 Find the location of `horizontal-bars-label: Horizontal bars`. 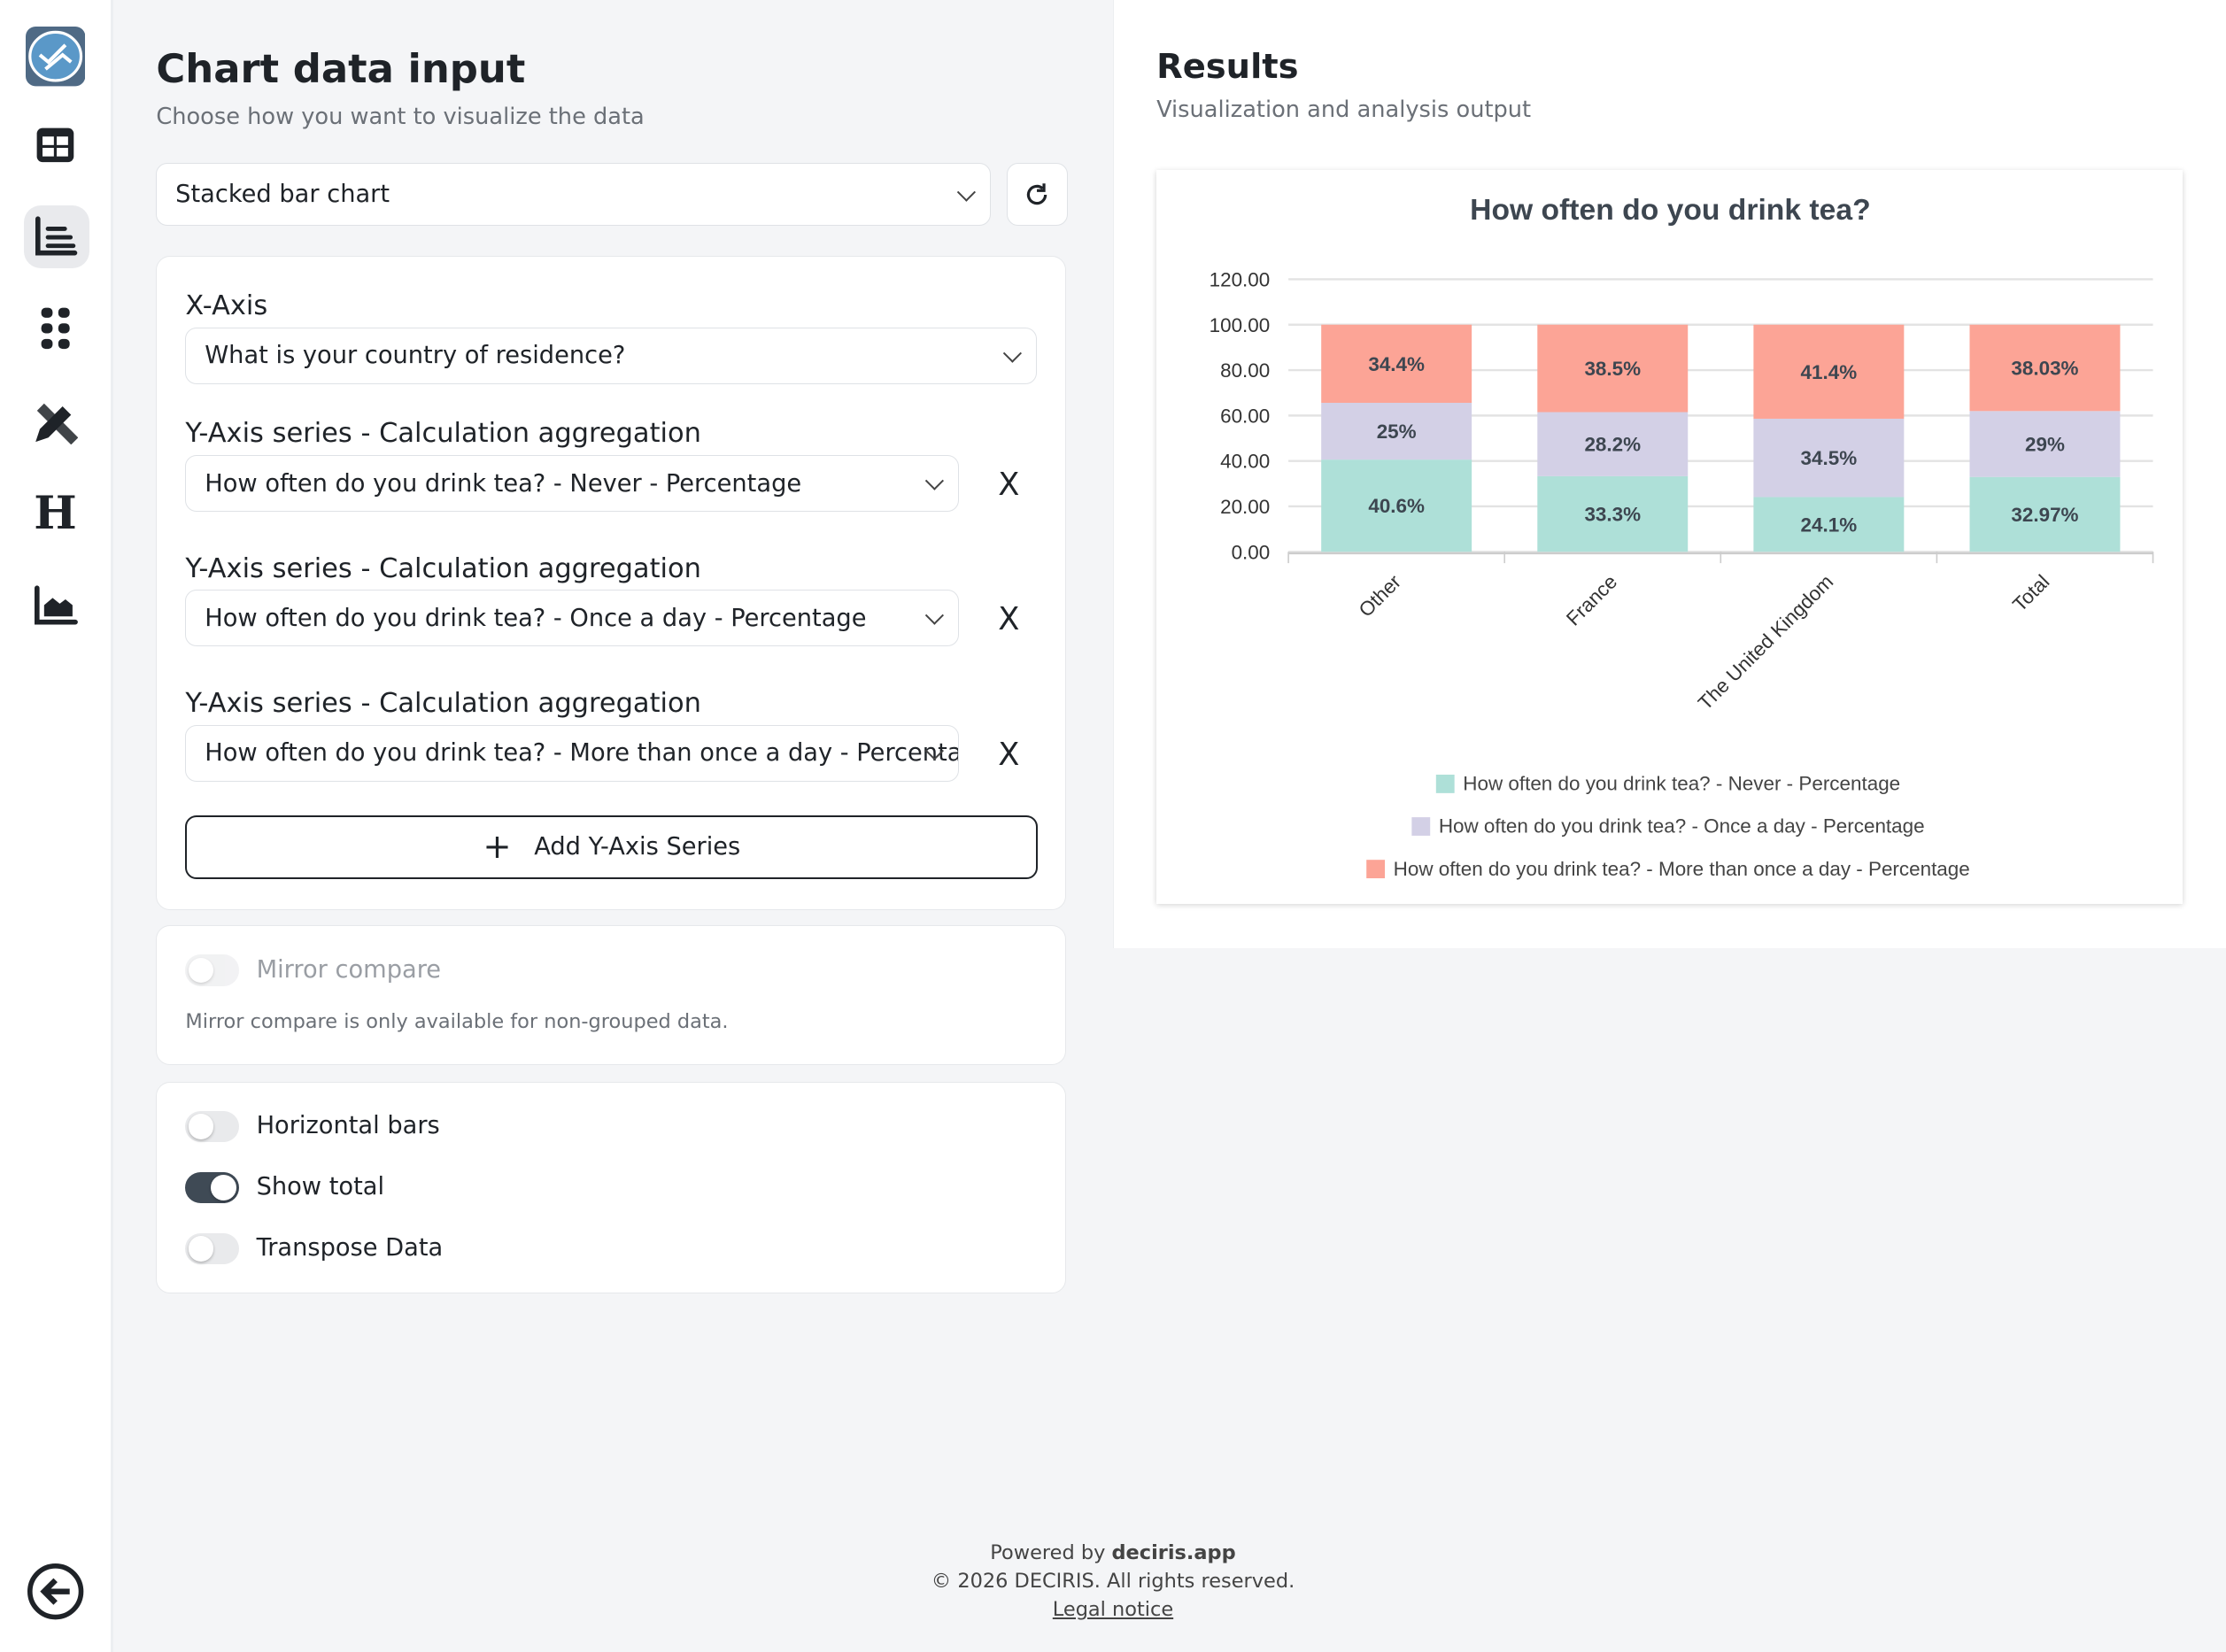

horizontal-bars-label: Horizontal bars is located at coordinates (348, 1126).